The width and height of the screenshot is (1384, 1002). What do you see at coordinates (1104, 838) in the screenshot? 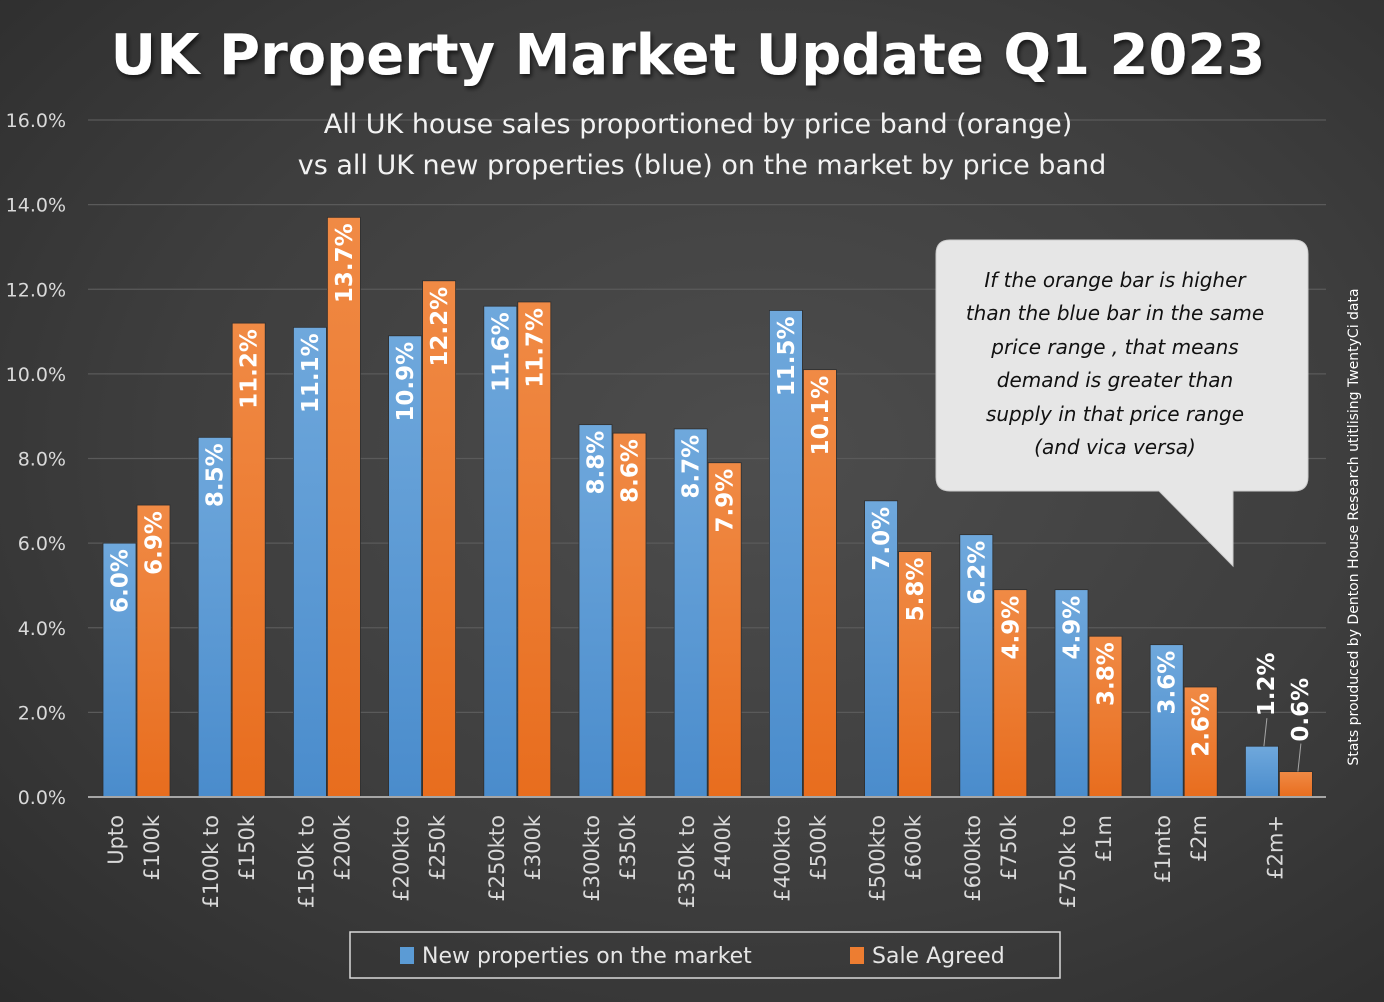
I see `x-category-label: £1m` at bounding box center [1104, 838].